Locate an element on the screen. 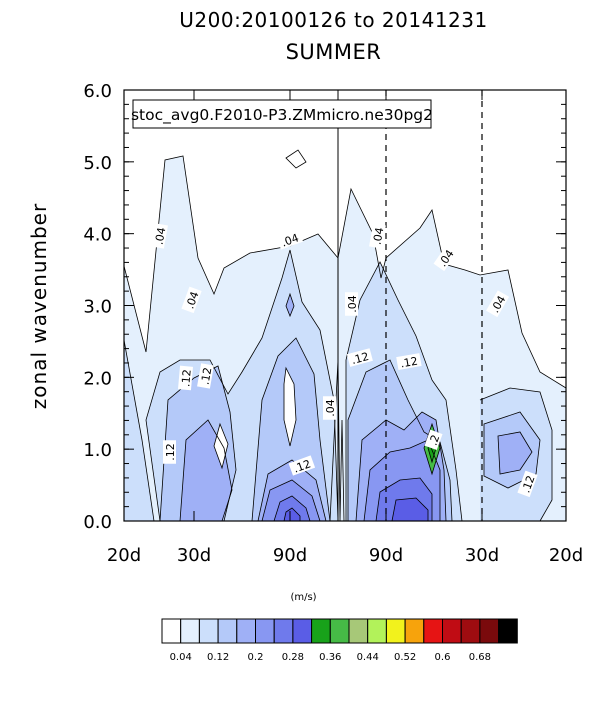 The image size is (607, 714). y-axis-label: zonal wavenumber is located at coordinates (39, 306).